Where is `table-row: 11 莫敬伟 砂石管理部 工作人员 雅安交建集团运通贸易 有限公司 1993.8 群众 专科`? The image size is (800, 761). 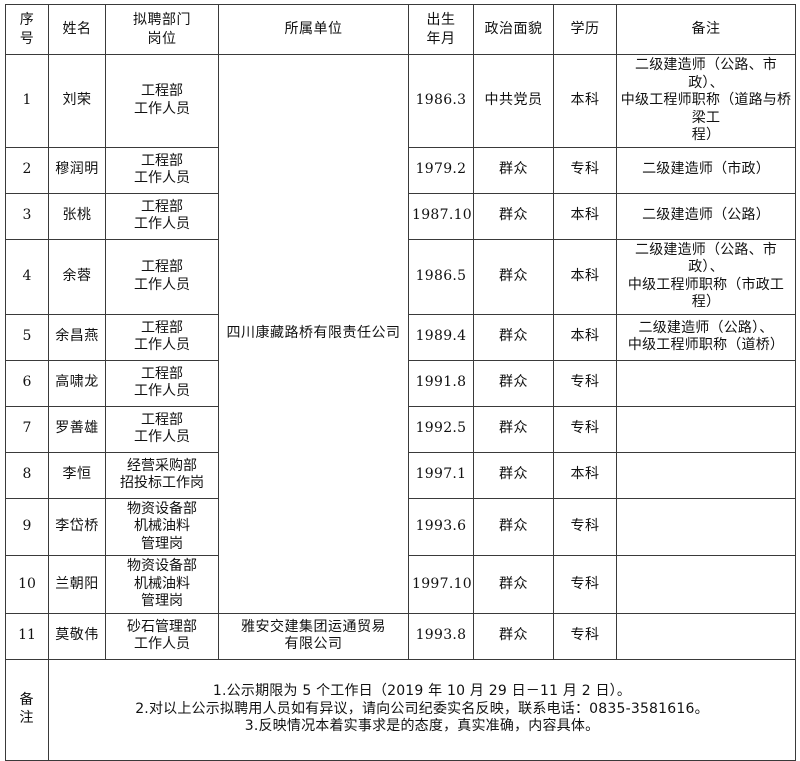
table-row: 11 莫敬伟 砂石管理部 工作人员 雅安交建集团运通贸易 有限公司 1993.8 群众 专科 is located at coordinates (400, 636).